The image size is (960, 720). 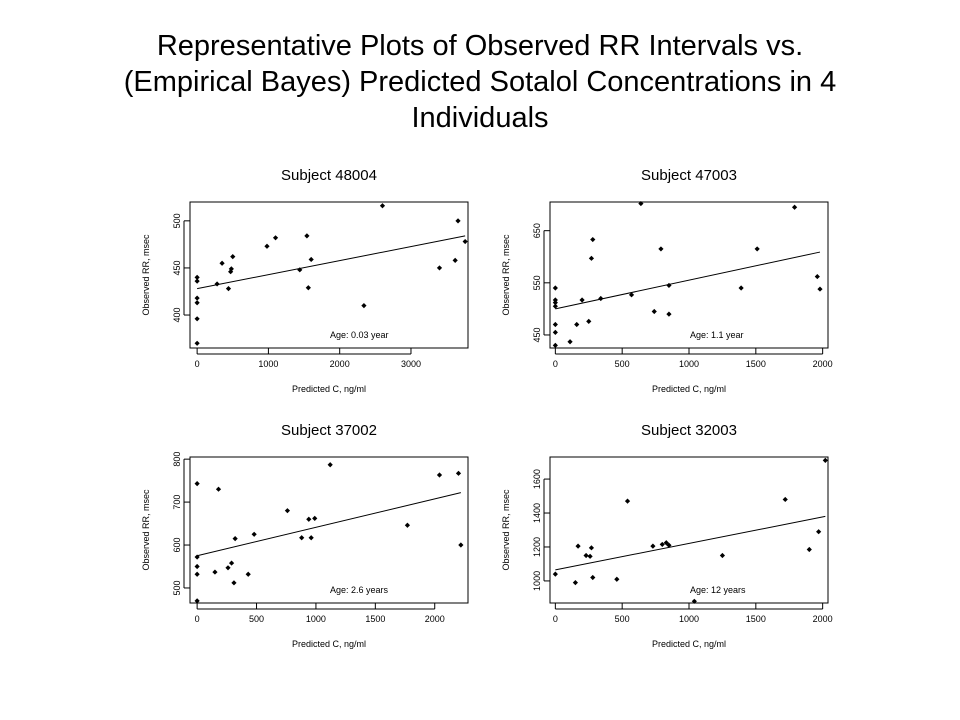 I want to click on y-tick-label: 400, so click(x=177, y=315).